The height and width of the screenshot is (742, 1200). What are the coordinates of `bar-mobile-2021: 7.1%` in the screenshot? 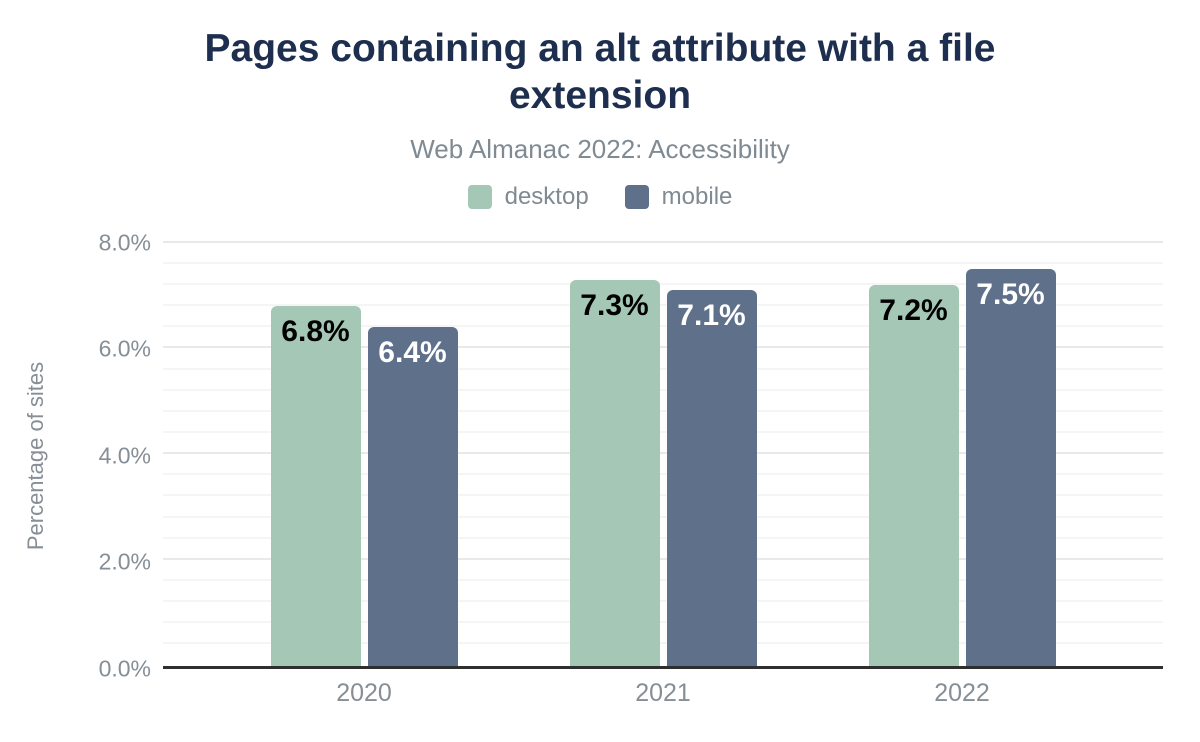 It's located at (711, 478).